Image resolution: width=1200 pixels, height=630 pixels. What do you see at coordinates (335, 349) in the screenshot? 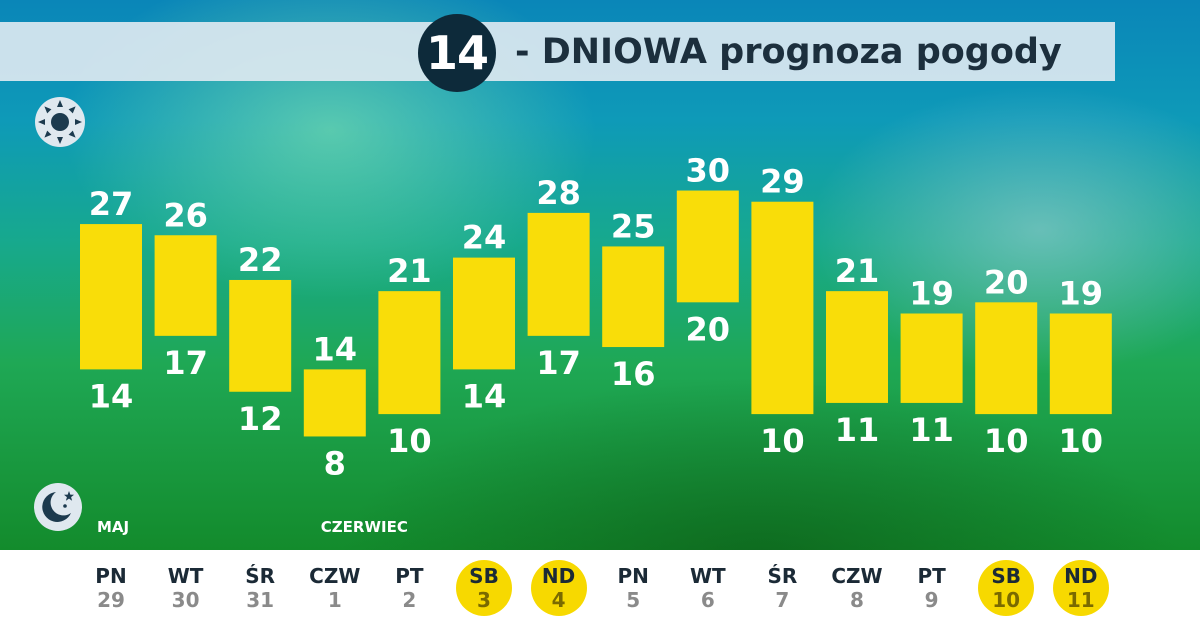
I see `max-temp-label: 14` at bounding box center [335, 349].